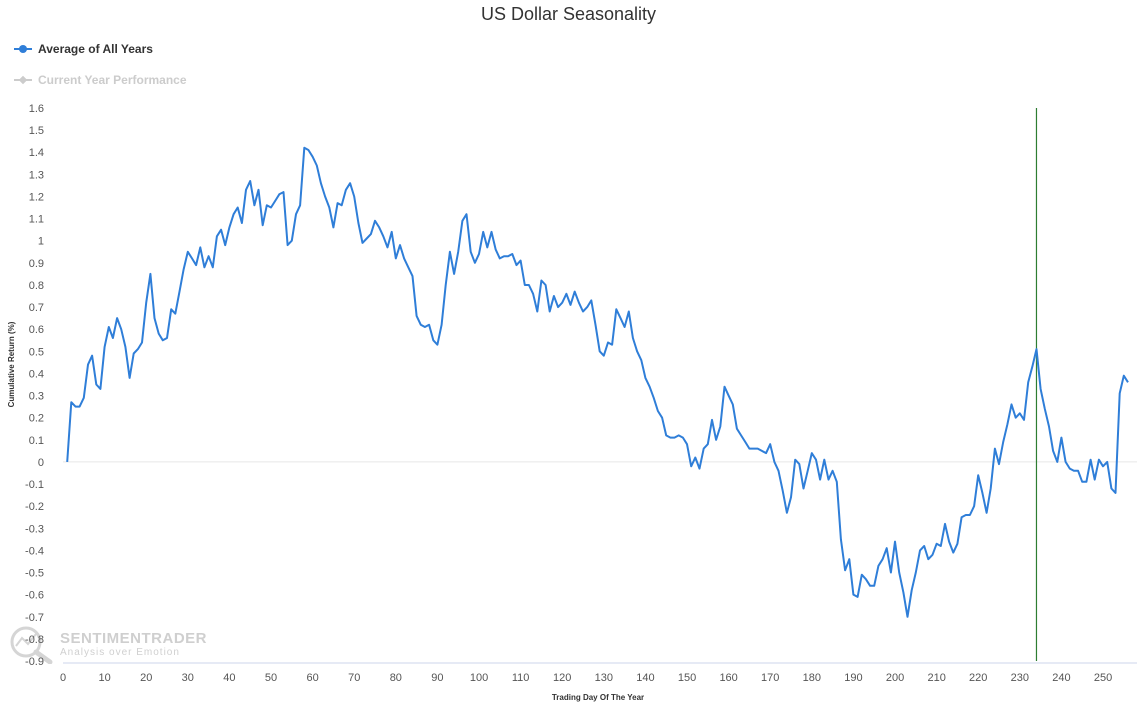  Describe the element at coordinates (36, 175) in the screenshot. I see `y-tick-label: 1.3` at that location.